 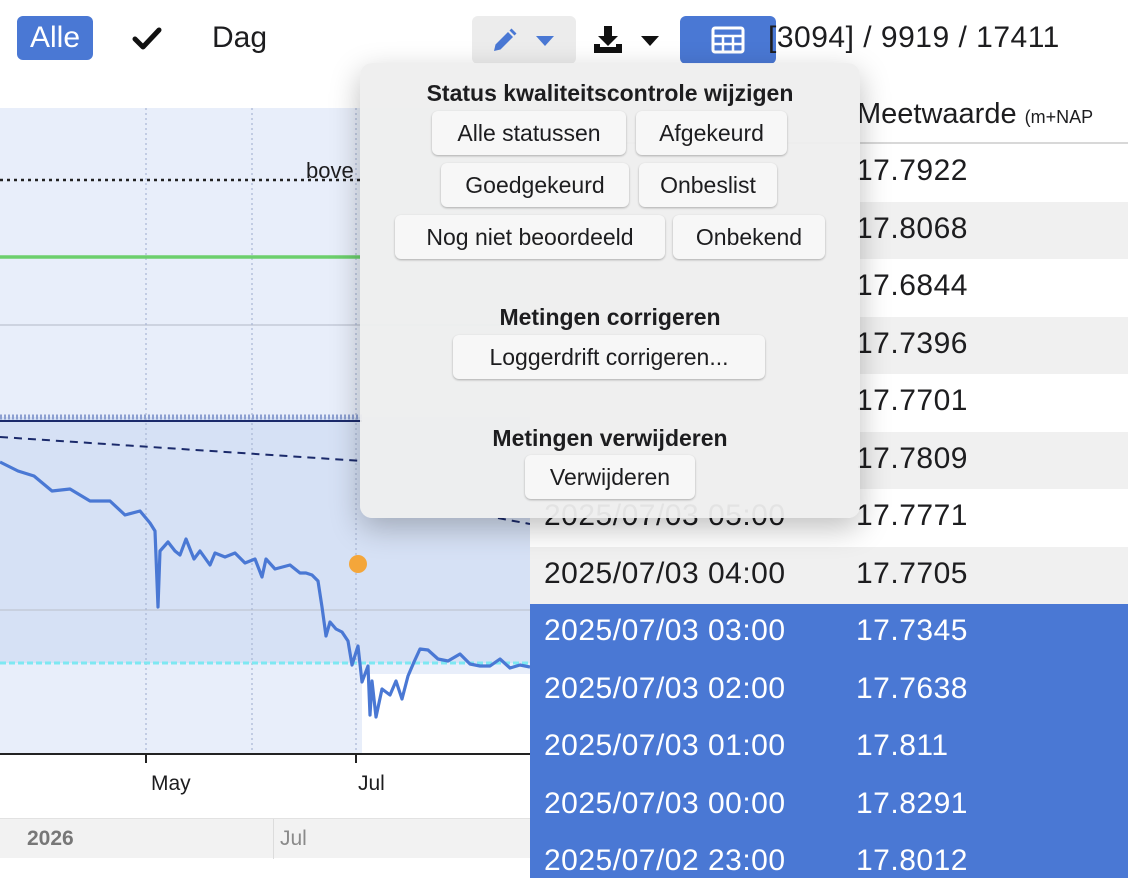 I want to click on download-icon, so click(x=608, y=39).